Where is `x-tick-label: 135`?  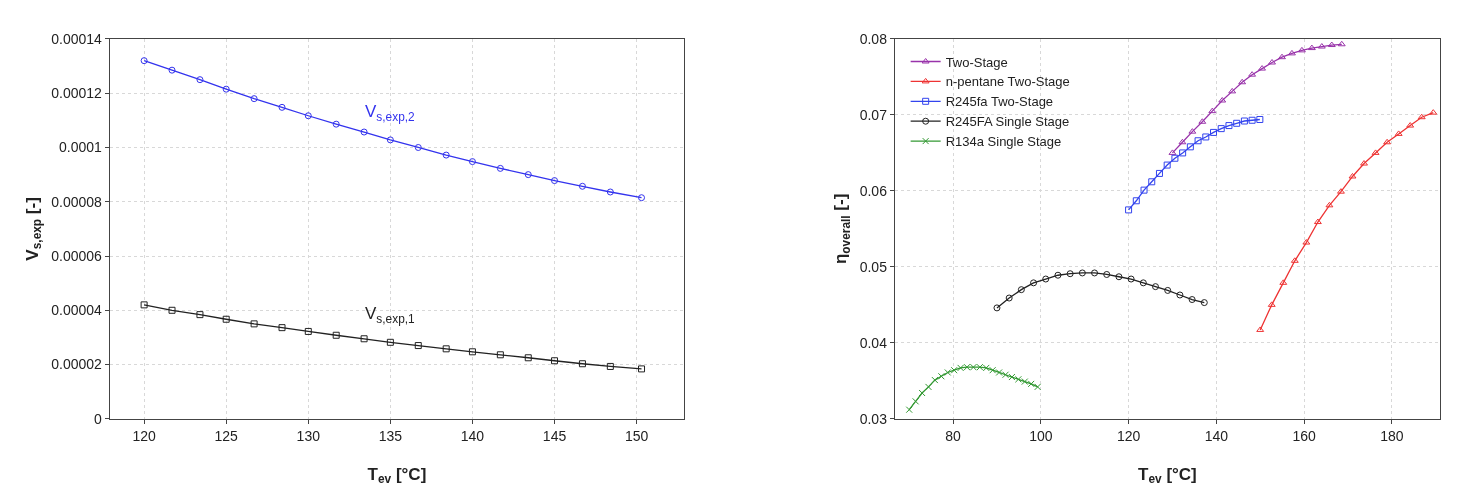 x-tick-label: 135 is located at coordinates (390, 435).